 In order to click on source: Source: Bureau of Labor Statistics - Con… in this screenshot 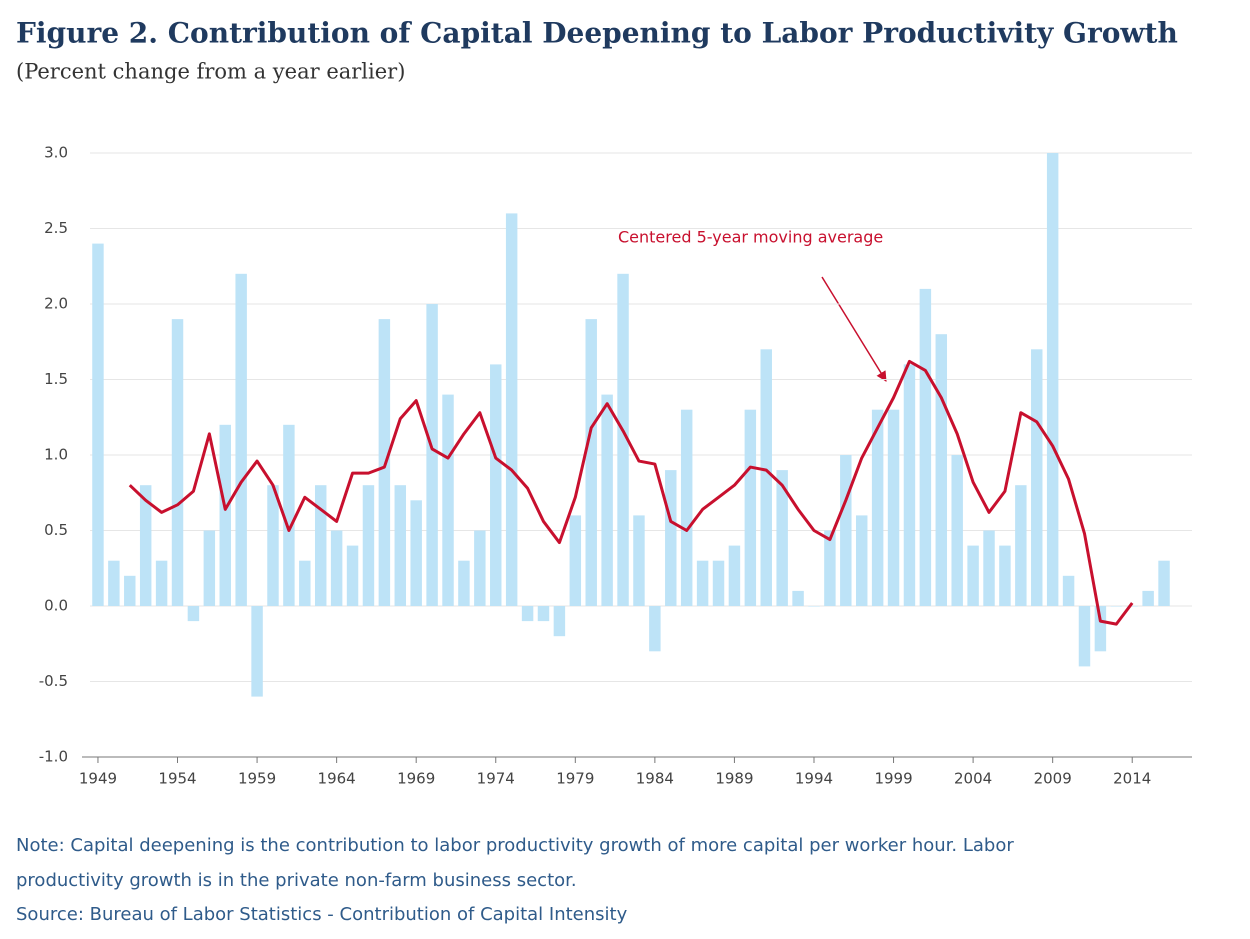, I will do `click(322, 914)`.